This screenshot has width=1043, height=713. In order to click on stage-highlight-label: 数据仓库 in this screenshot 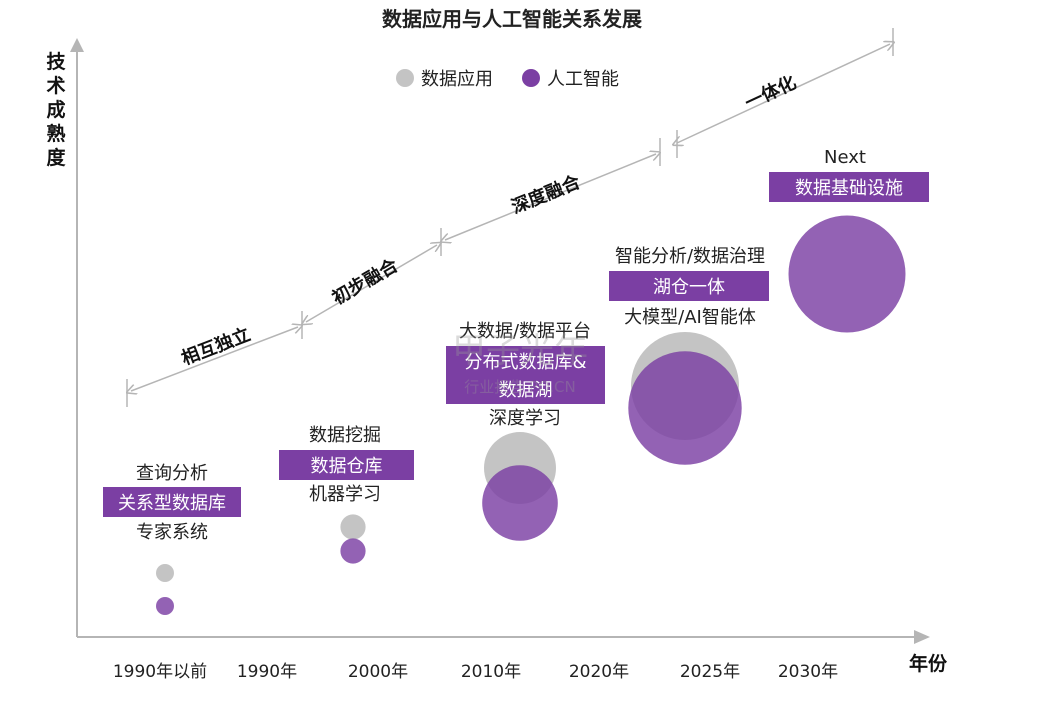, I will do `click(347, 466)`.